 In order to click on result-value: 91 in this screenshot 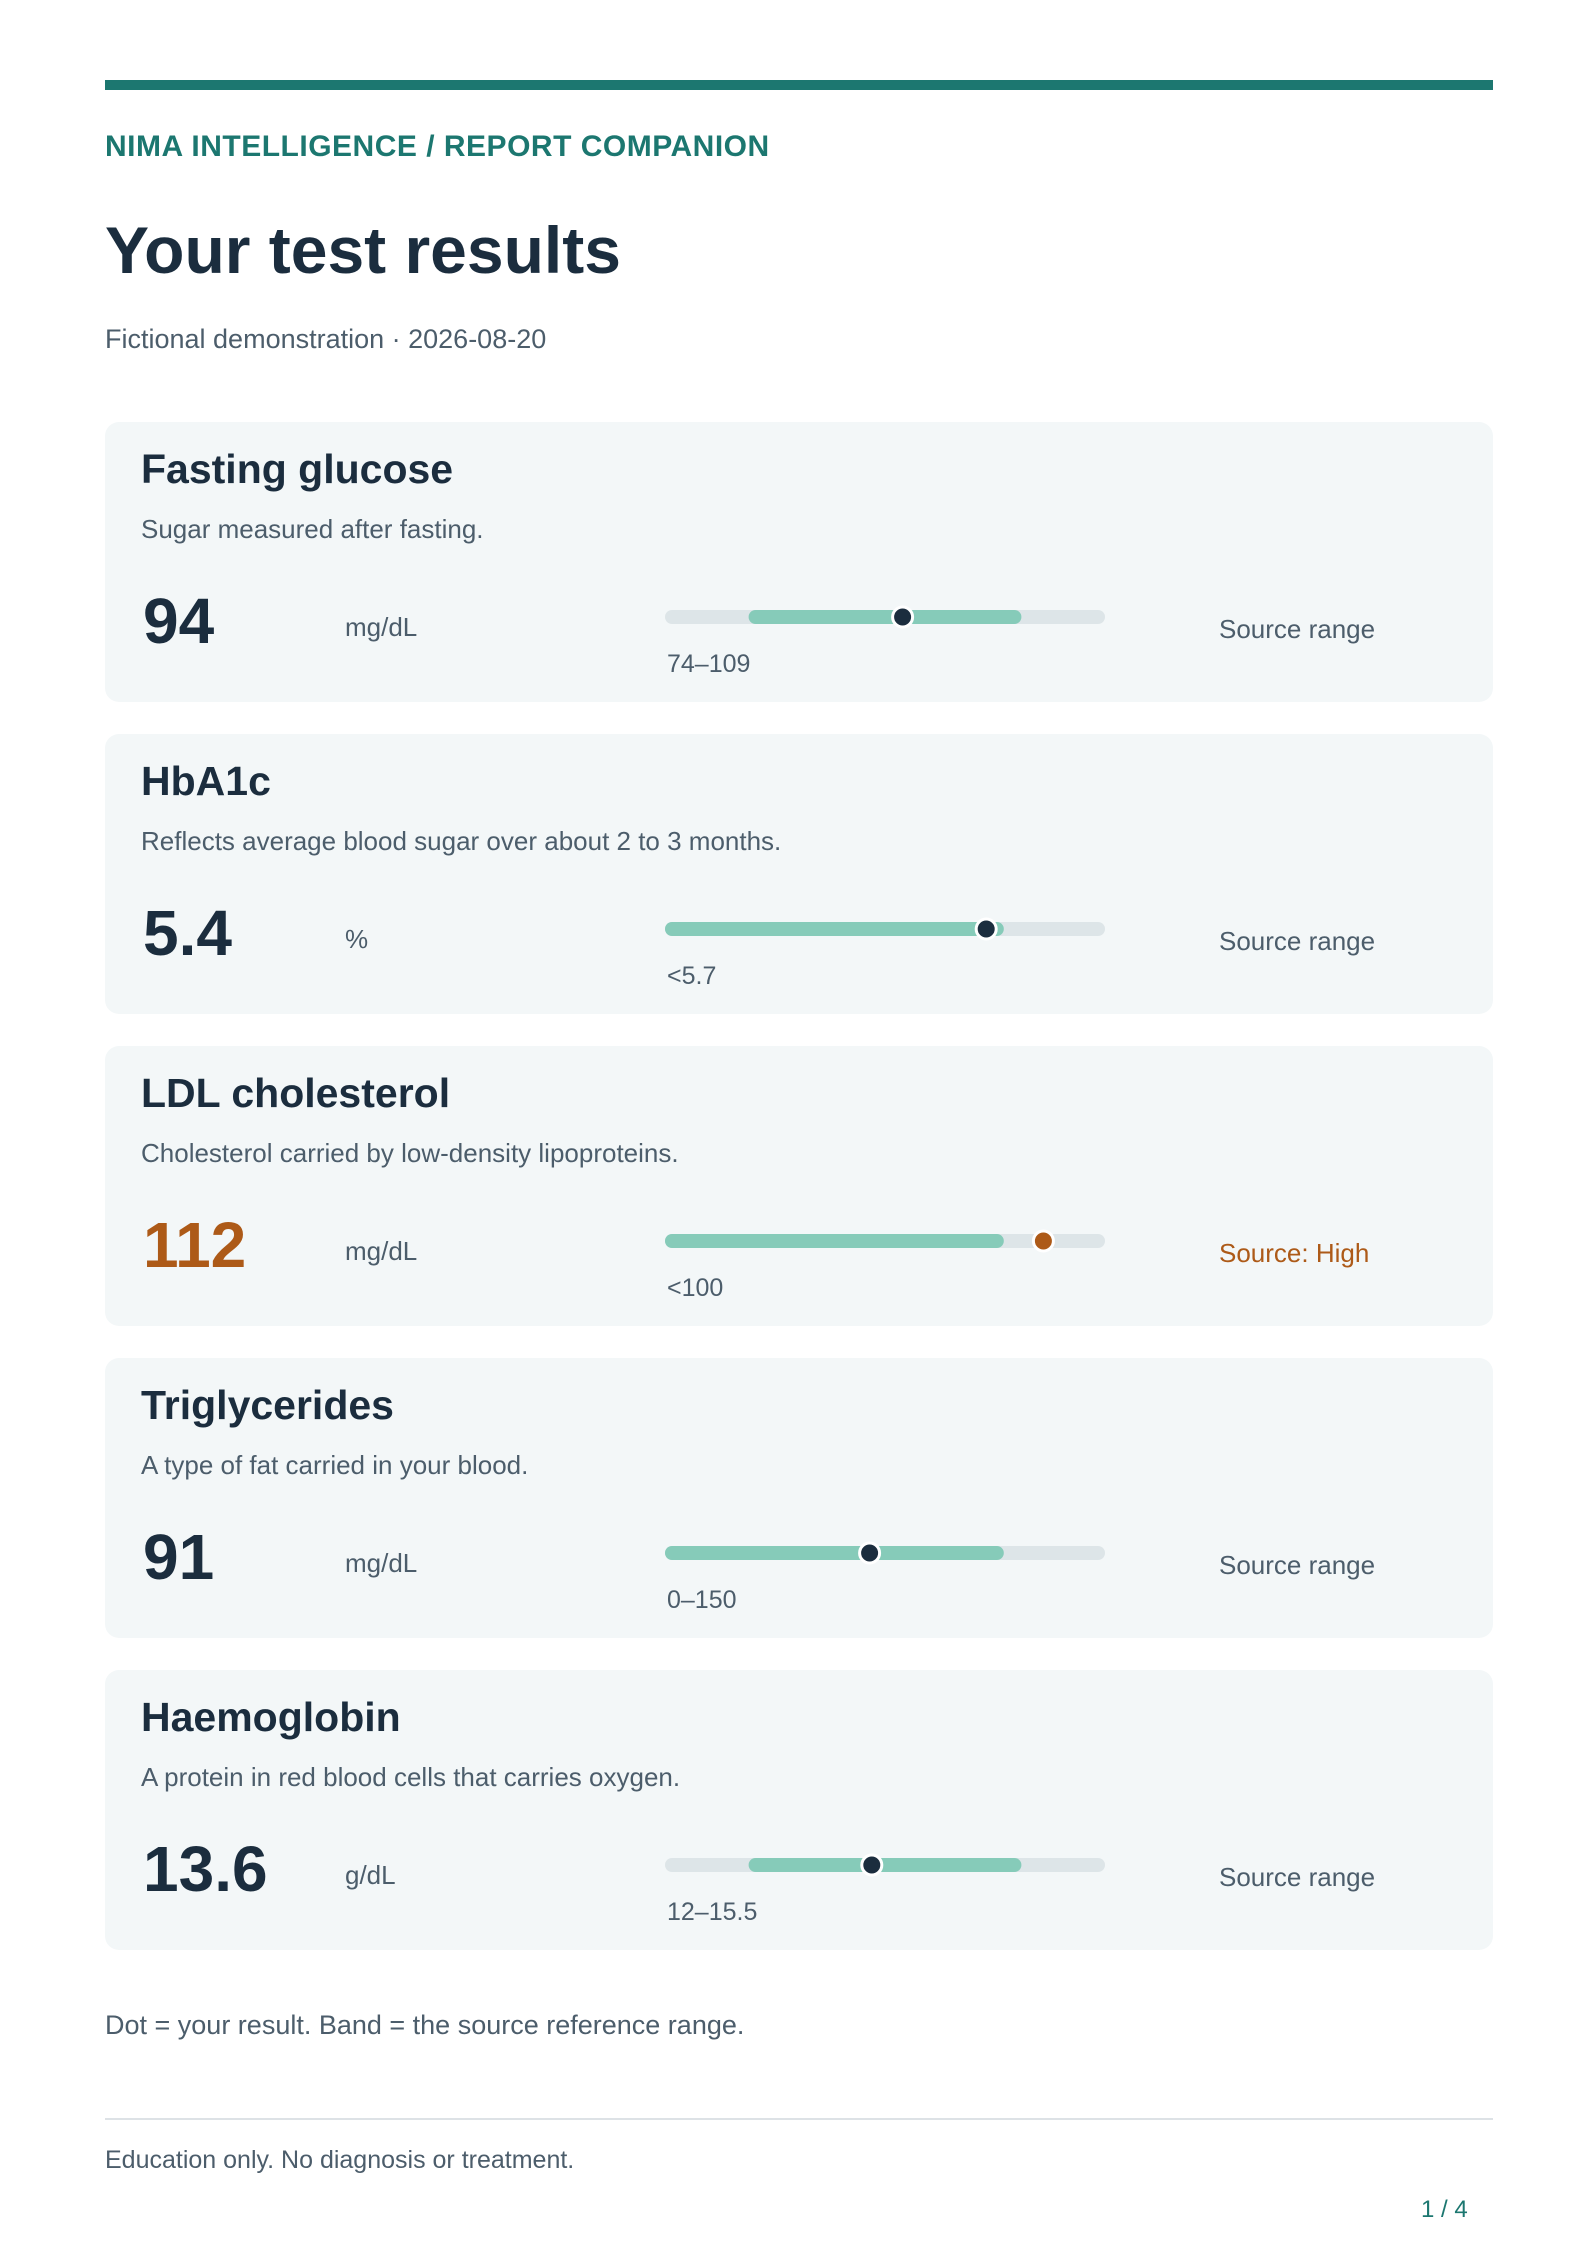, I will do `click(179, 1557)`.